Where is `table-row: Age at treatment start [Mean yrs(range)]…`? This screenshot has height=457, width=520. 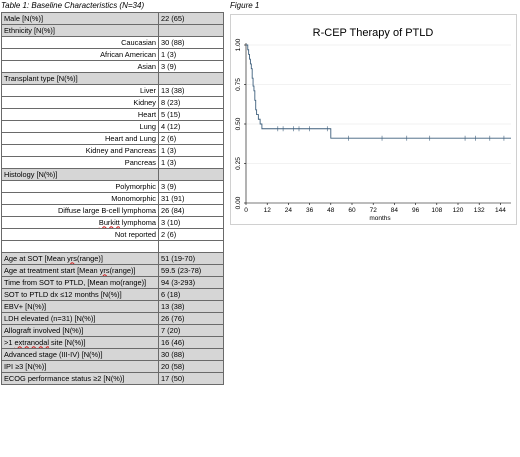 table-row: Age at treatment start [Mean yrs(range)]… is located at coordinates (112, 270).